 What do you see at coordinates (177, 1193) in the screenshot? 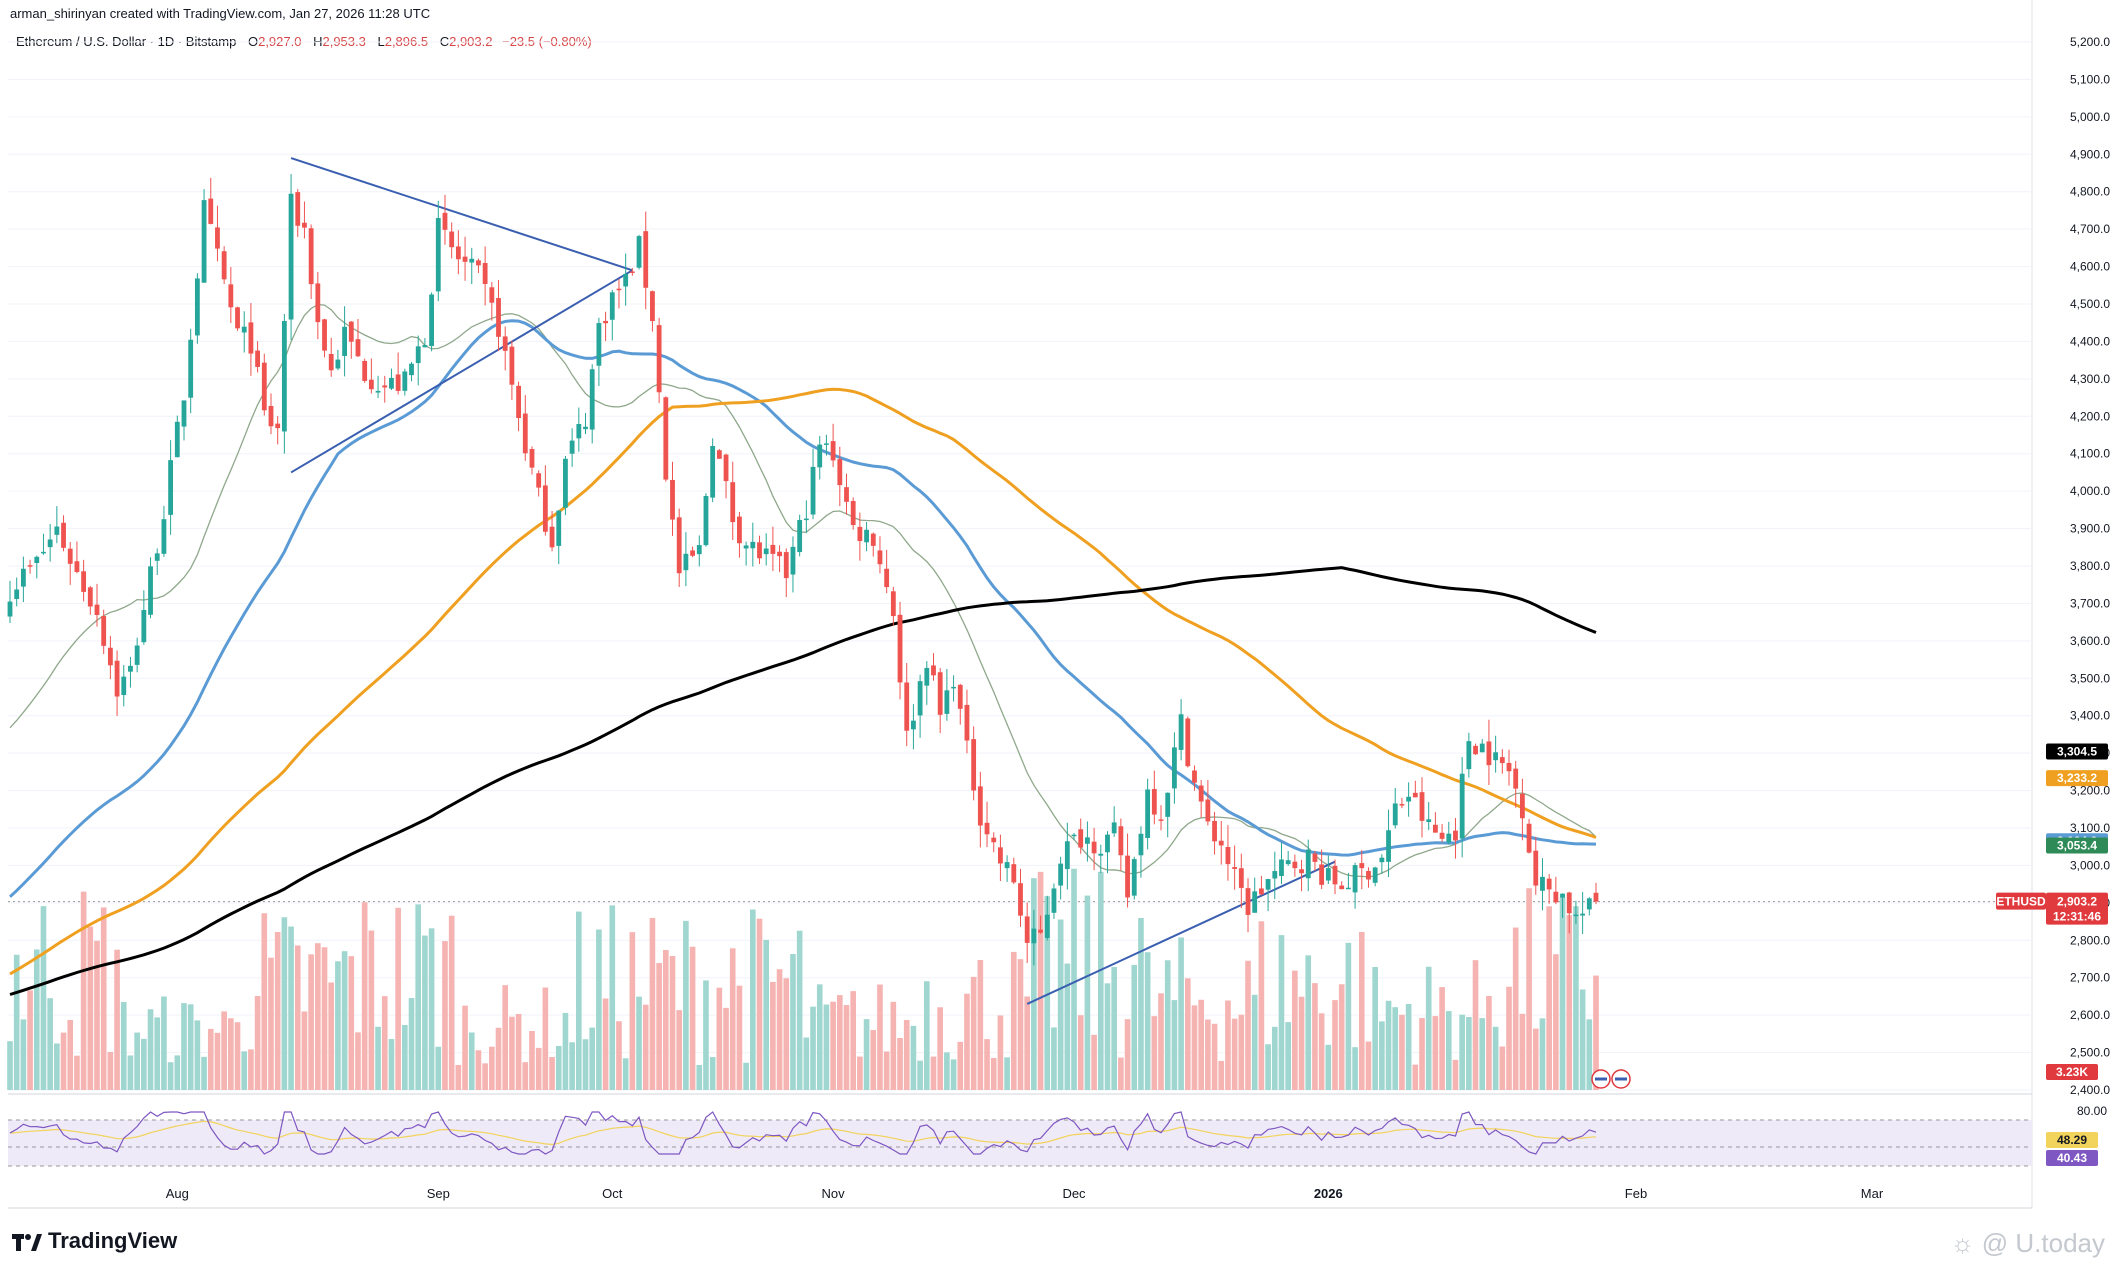
I see `date-tick-label: Aug` at bounding box center [177, 1193].